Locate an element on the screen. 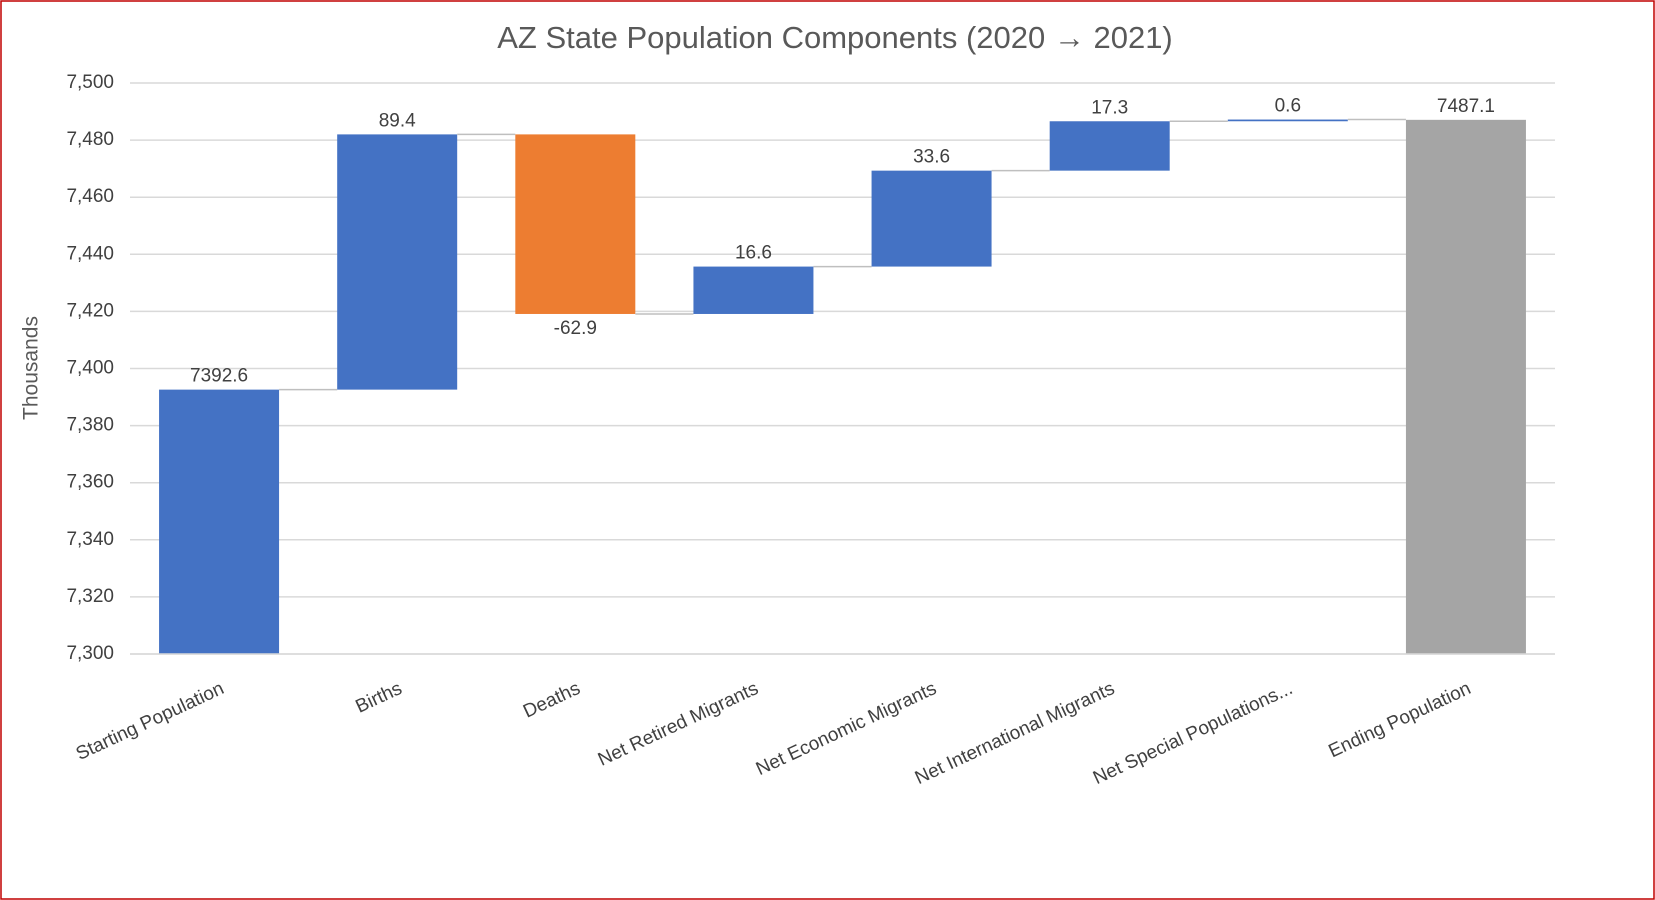 This screenshot has height=900, width=1655. y-tick-label: 7,480 is located at coordinates (90, 139).